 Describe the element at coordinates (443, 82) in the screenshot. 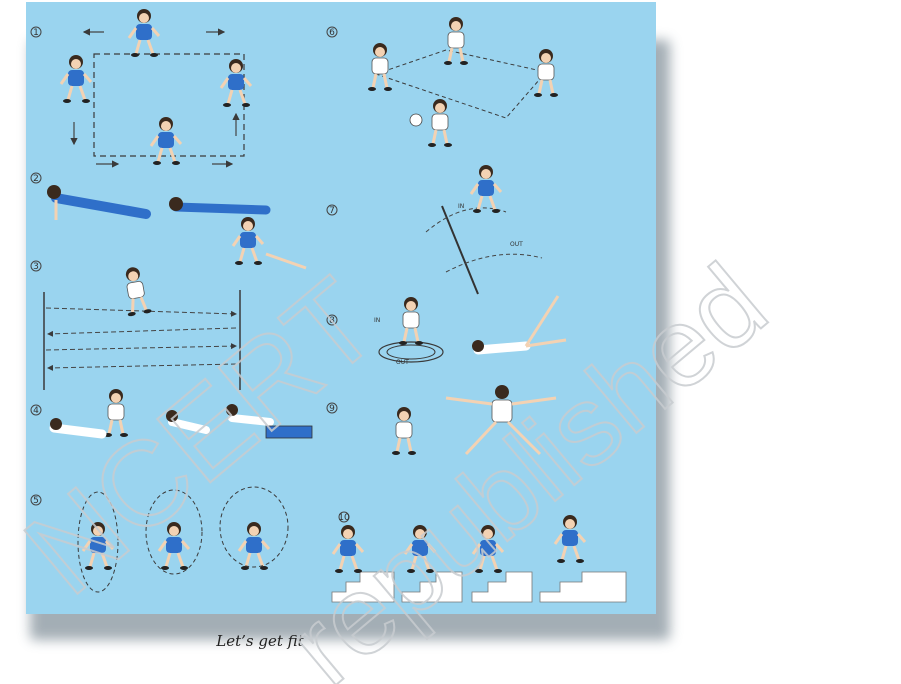

I see `exercise-6: 6` at that location.